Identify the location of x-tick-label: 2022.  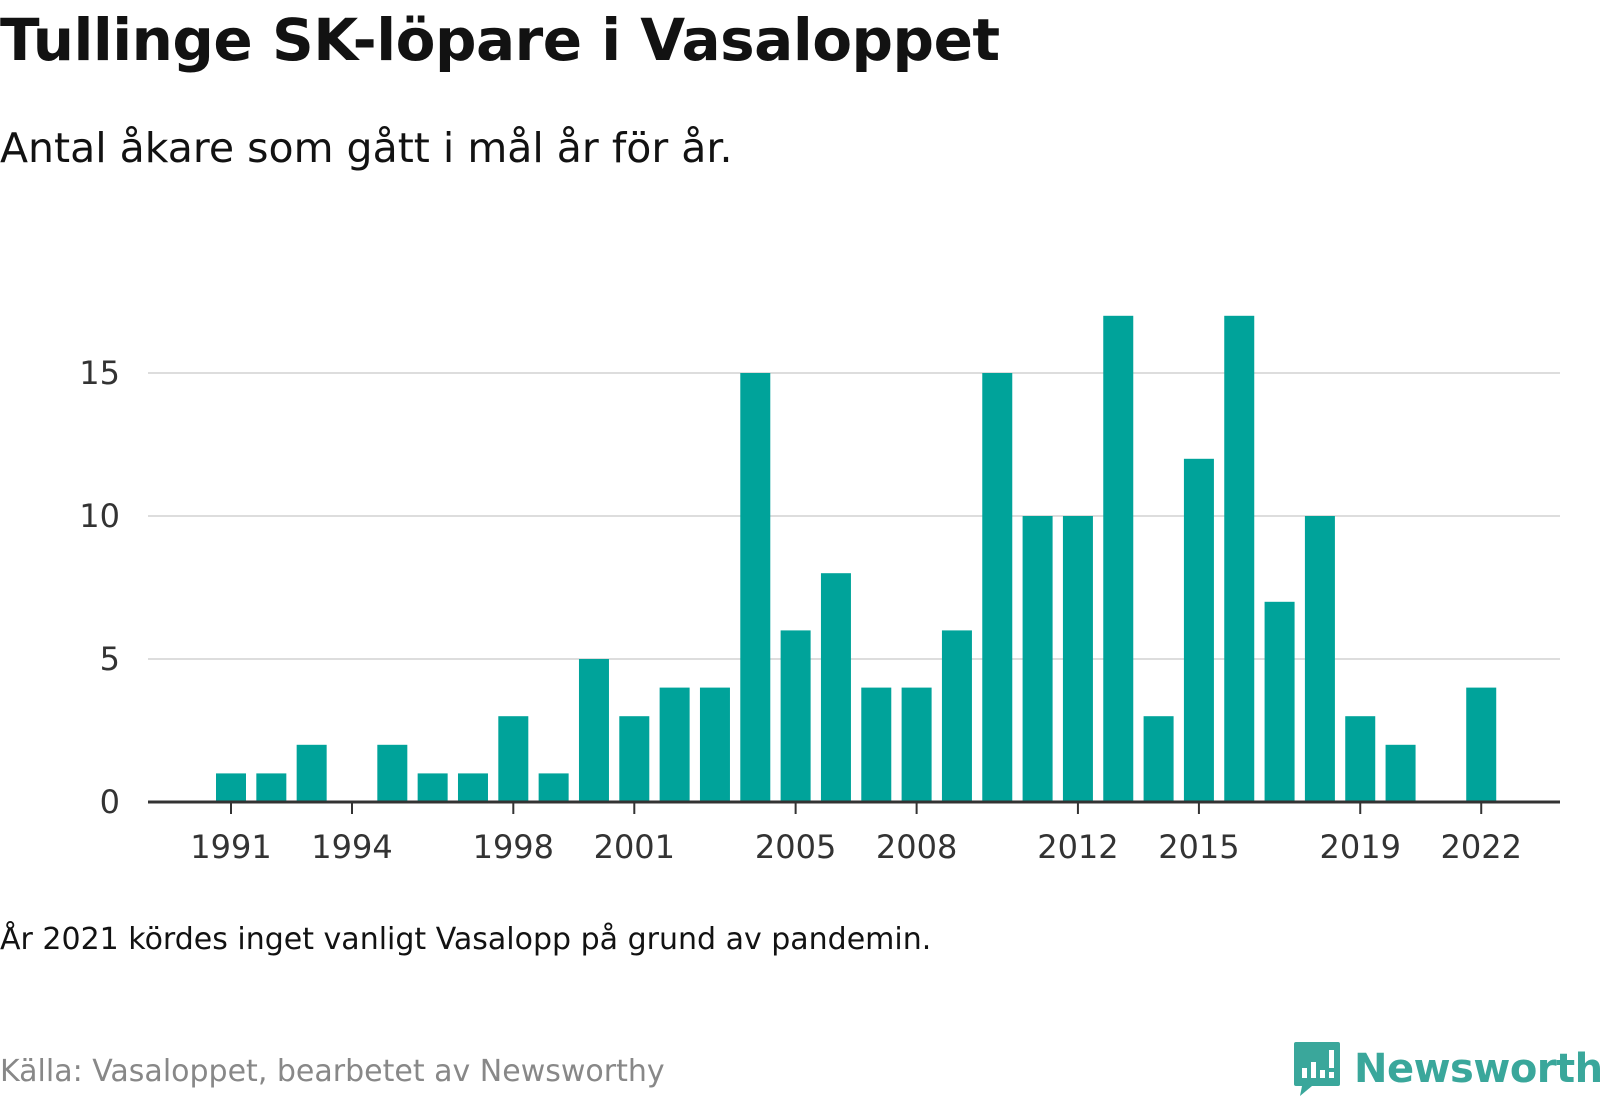
(1481, 847).